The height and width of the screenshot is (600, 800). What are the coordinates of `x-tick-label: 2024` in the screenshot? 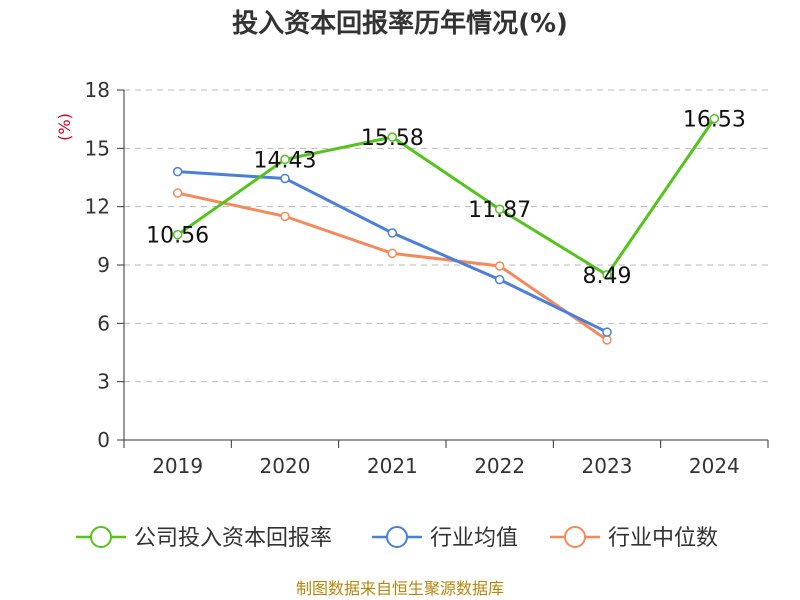 It's located at (714, 466).